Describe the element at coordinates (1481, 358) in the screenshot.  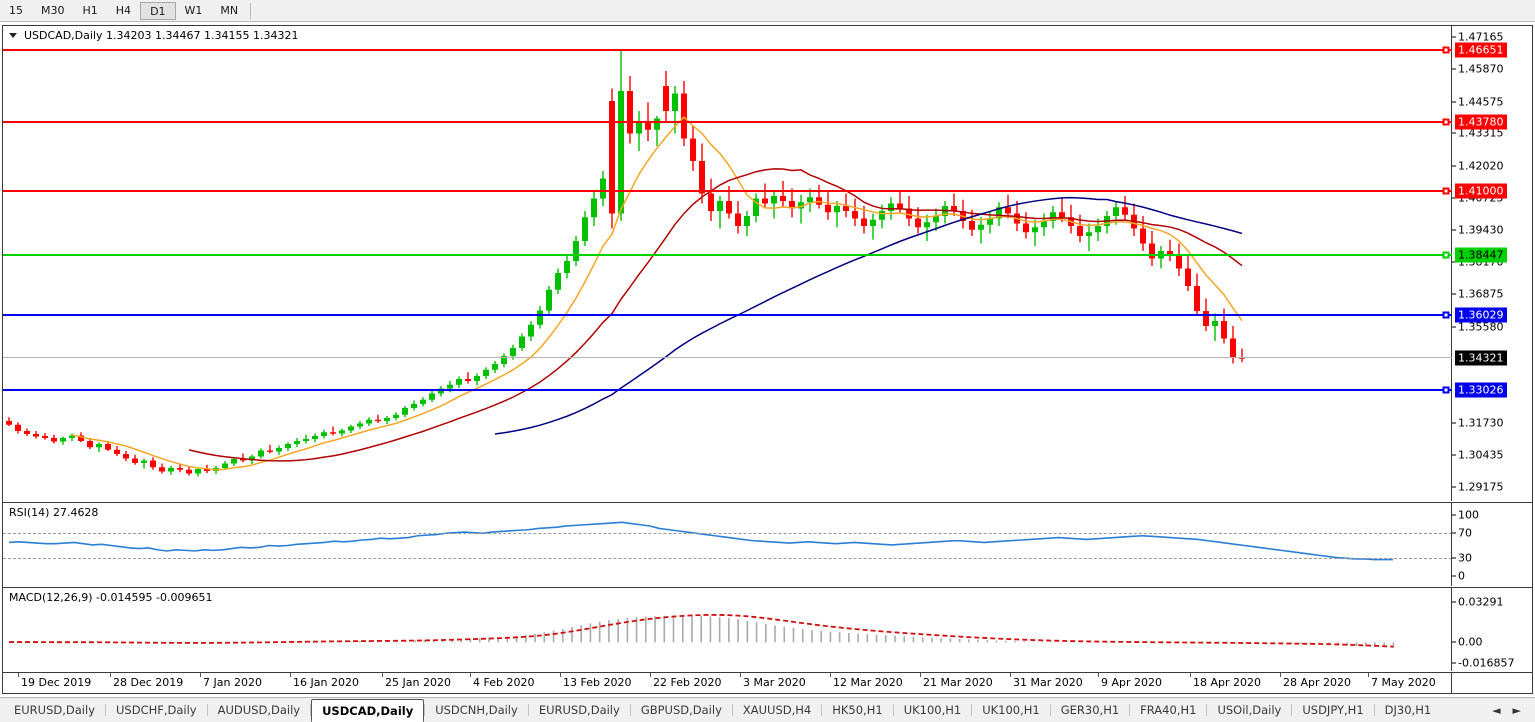
I see `price-badge-current-price: 1.34321` at that location.